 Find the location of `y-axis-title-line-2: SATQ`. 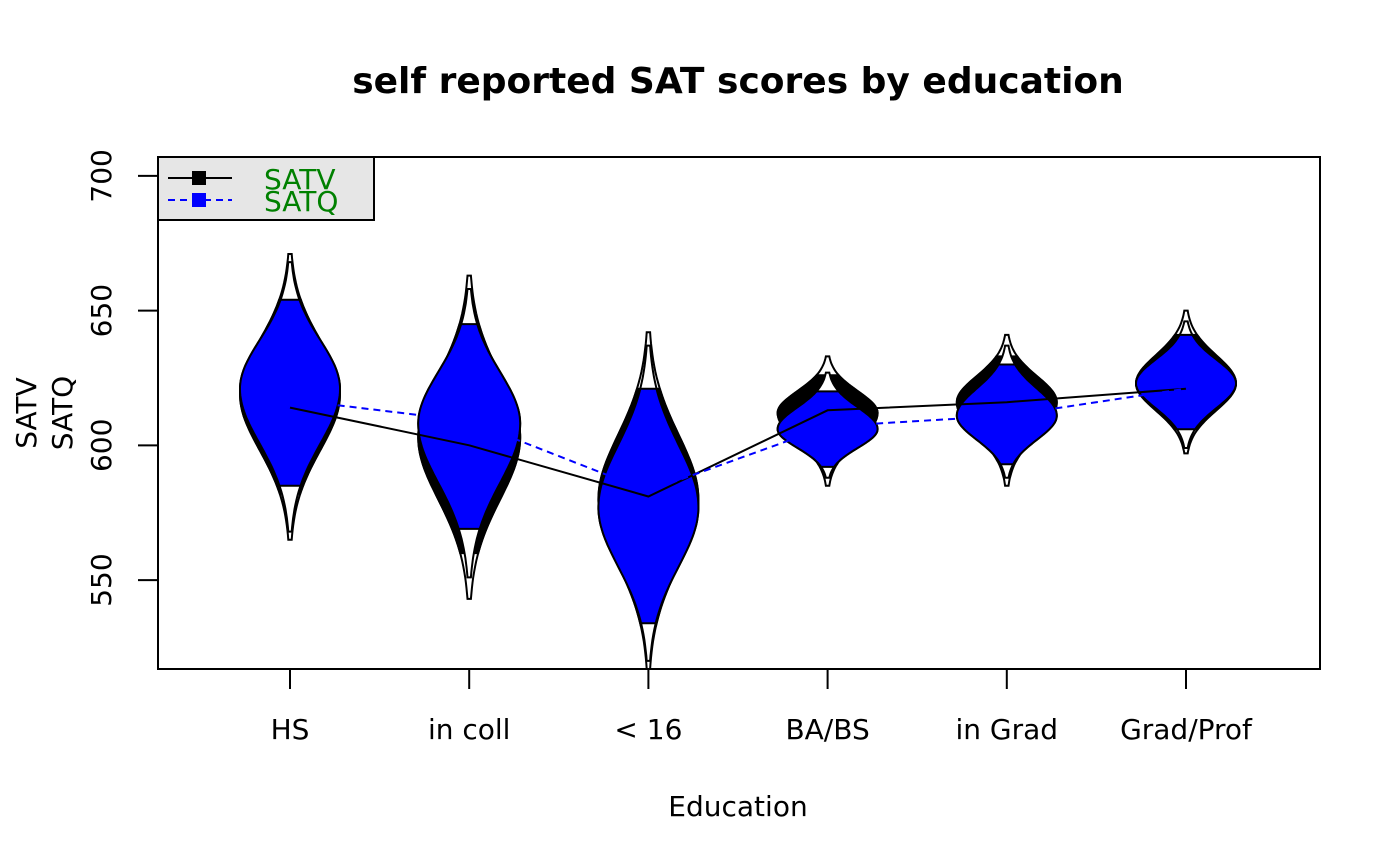

y-axis-title-line-2: SATQ is located at coordinates (62, 413).